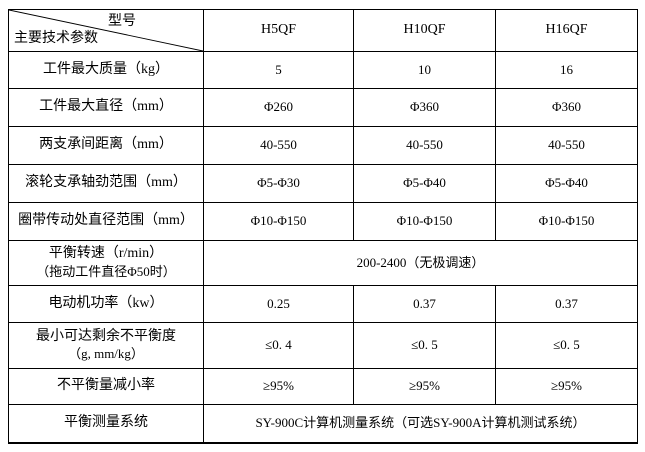 This screenshot has width=645, height=452. I want to click on row-label: 滚轮支承轴劲范围（mm）, so click(106, 183).